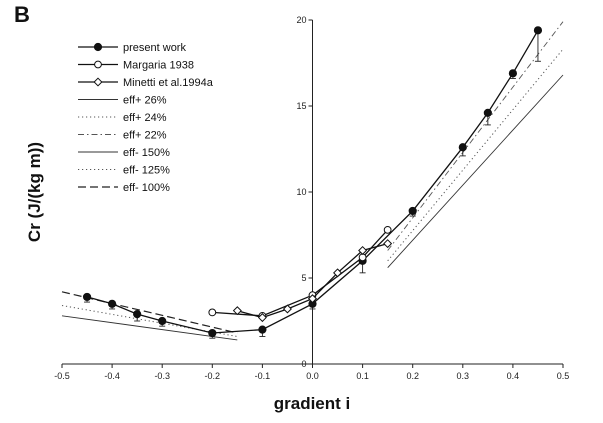  I want to click on x-tick-label: 0.0, so click(312, 376).